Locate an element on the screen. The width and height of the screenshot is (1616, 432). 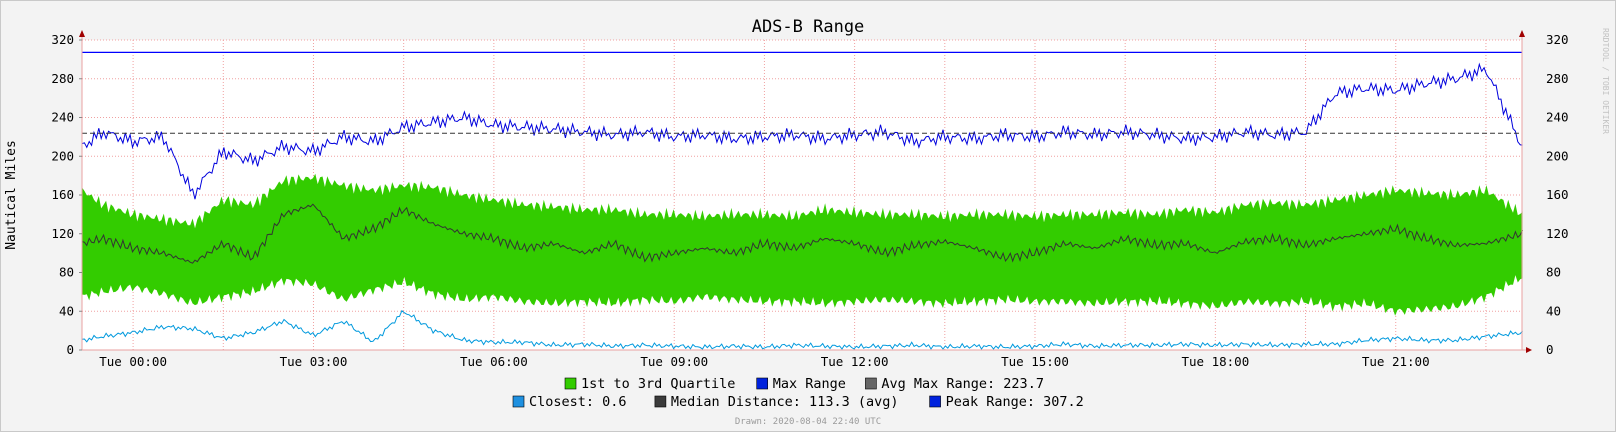
y-tick-label-right: 120 is located at coordinates (1557, 233).